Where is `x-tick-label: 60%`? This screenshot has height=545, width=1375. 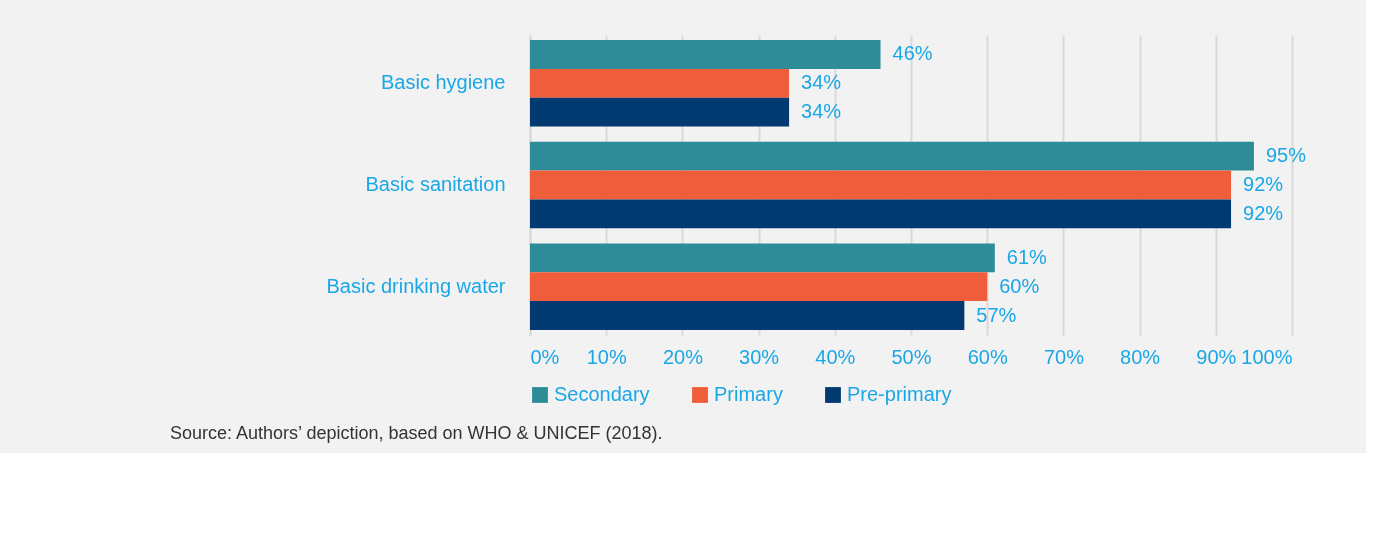 x-tick-label: 60% is located at coordinates (987, 356).